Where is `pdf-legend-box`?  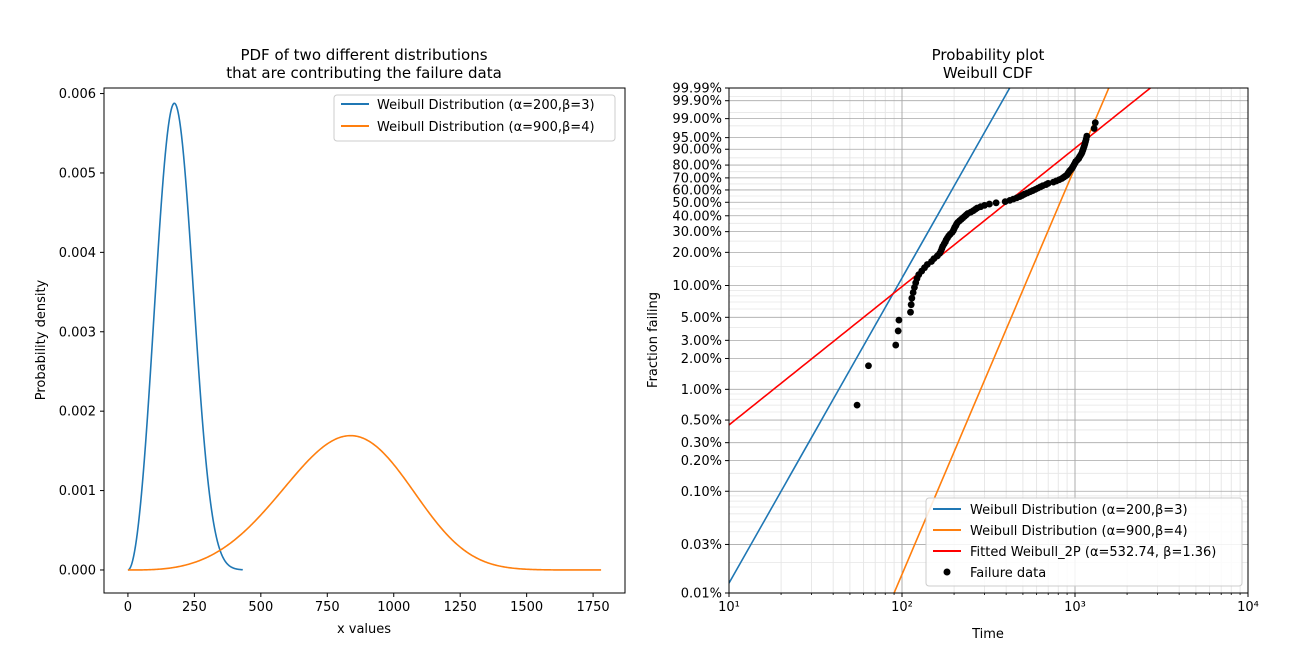
pdf-legend-box is located at coordinates (474, 118).